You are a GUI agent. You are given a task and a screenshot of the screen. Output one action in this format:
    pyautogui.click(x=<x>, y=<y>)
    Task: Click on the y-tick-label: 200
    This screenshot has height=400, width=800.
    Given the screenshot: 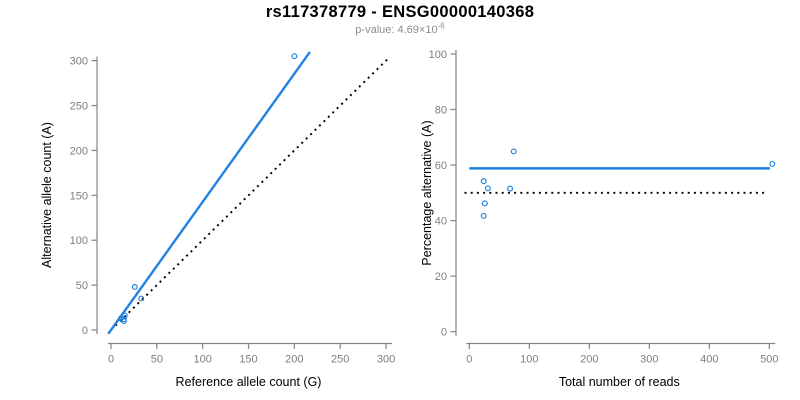 What is the action you would take?
    pyautogui.click(x=79, y=151)
    